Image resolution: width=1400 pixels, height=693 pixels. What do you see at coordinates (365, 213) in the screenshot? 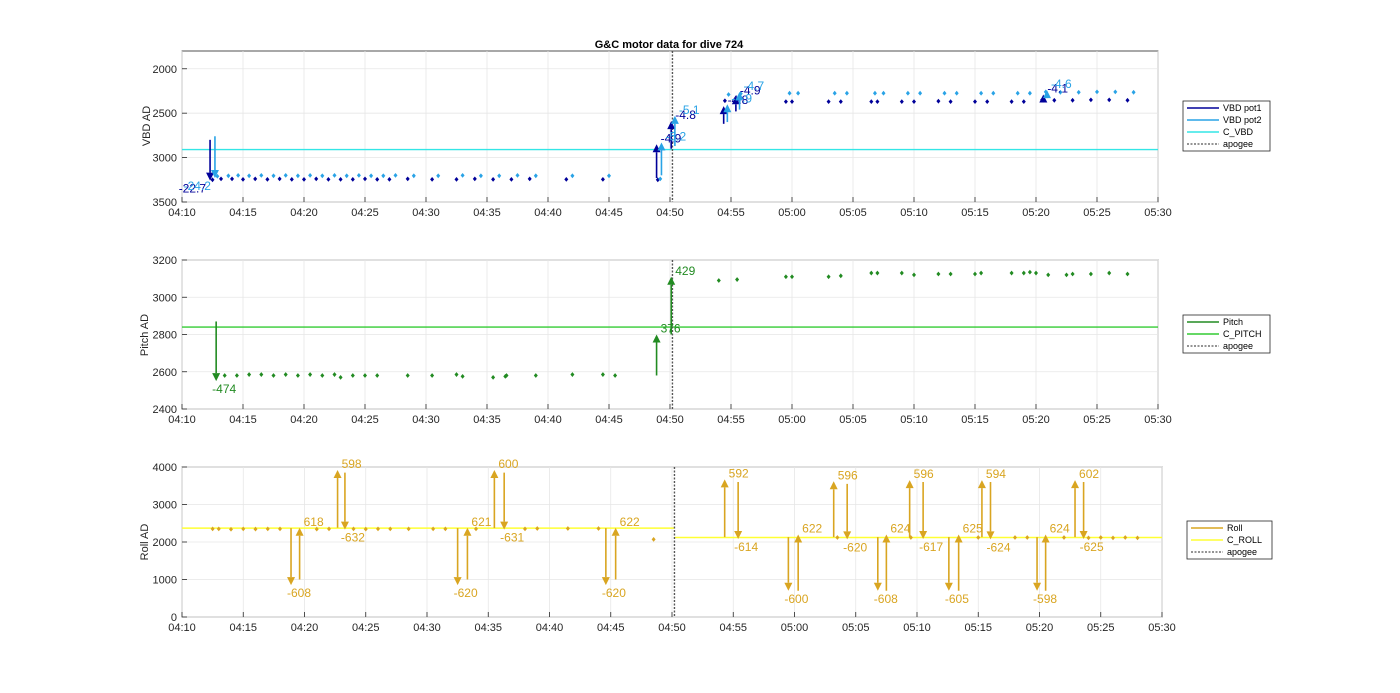
I see `x-tick-label: 04:25` at bounding box center [365, 213].